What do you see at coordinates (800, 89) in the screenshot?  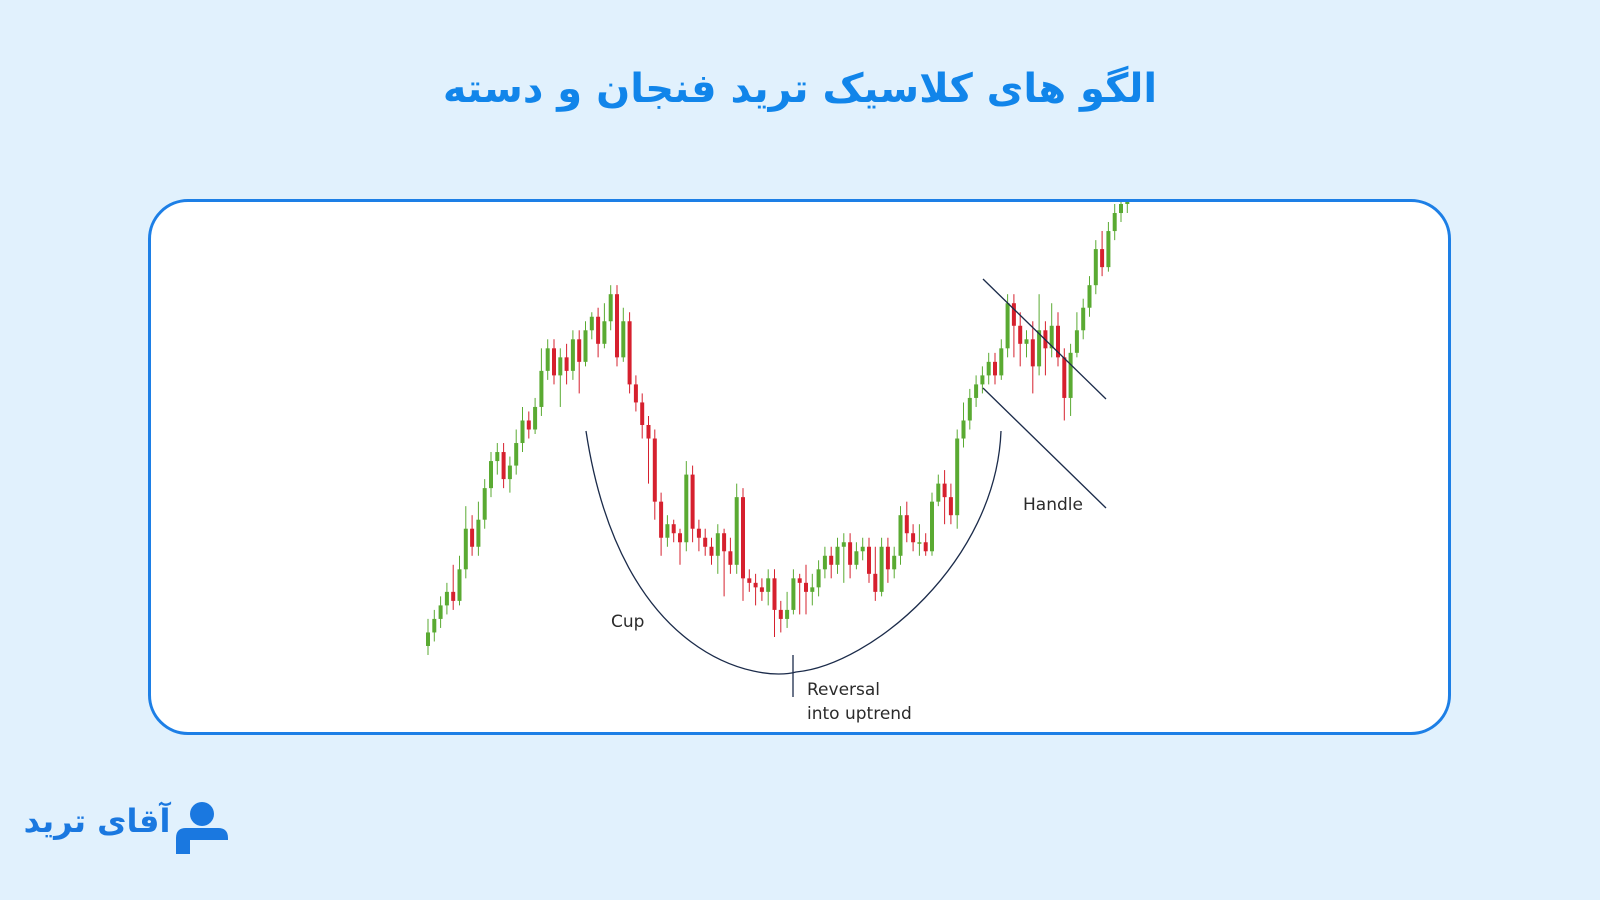 I see `page-title: الگو های کلاسیک ترید فنجان و دسته` at bounding box center [800, 89].